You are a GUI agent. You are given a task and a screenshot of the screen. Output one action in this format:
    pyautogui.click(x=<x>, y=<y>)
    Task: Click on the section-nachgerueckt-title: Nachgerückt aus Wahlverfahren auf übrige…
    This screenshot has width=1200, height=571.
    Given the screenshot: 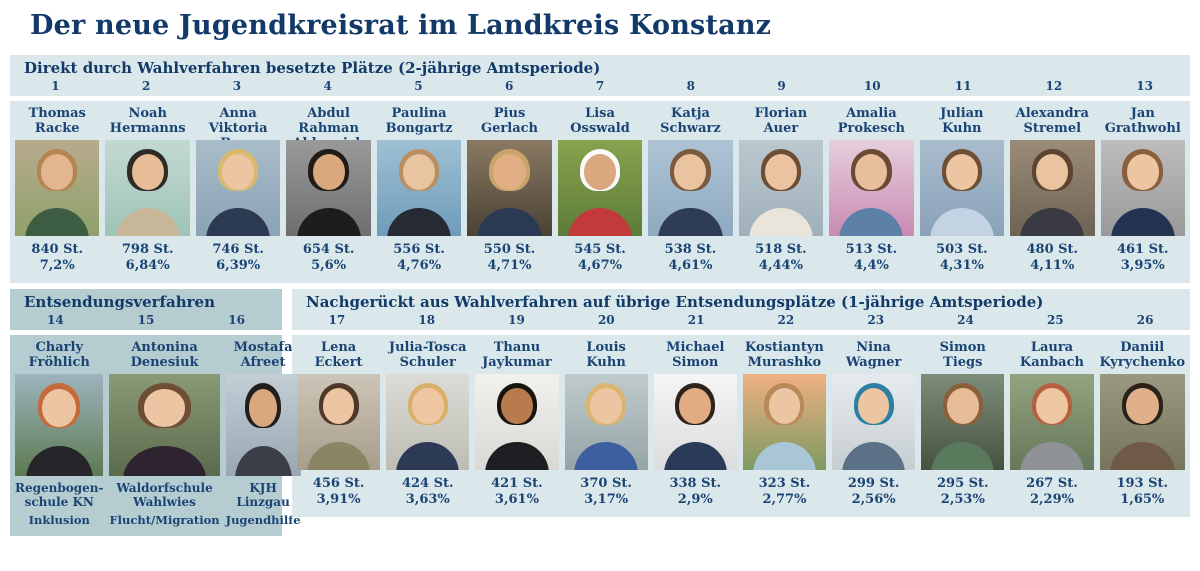 What is the action you would take?
    pyautogui.click(x=675, y=302)
    